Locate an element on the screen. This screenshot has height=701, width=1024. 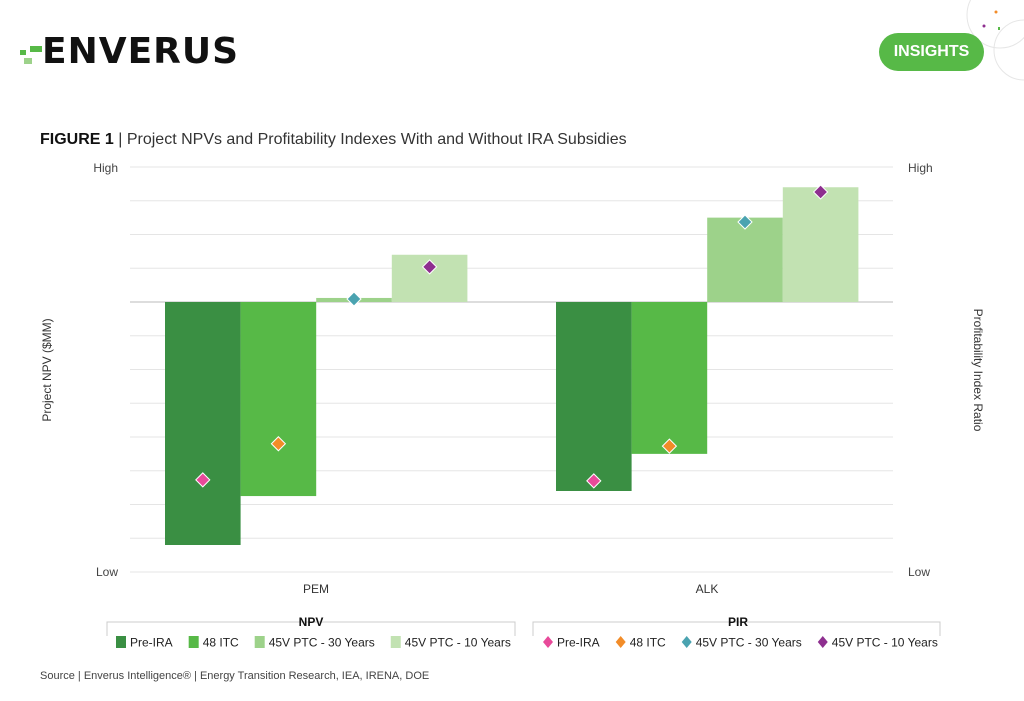
y-tick-low-left: Low is located at coordinates (107, 572).